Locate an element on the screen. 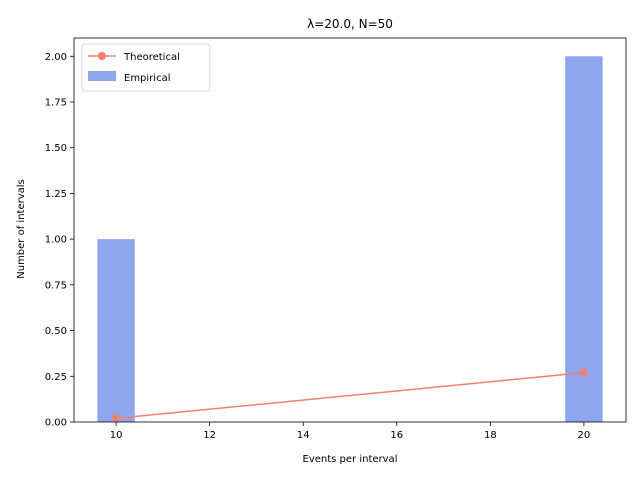 This screenshot has width=640, height=480. x-axis-label: Events per interval is located at coordinates (350, 459).